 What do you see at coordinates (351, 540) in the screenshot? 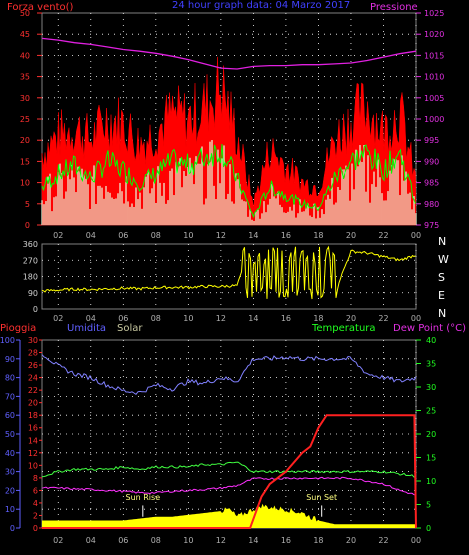
I see `p3-xtick: 20` at bounding box center [351, 540].